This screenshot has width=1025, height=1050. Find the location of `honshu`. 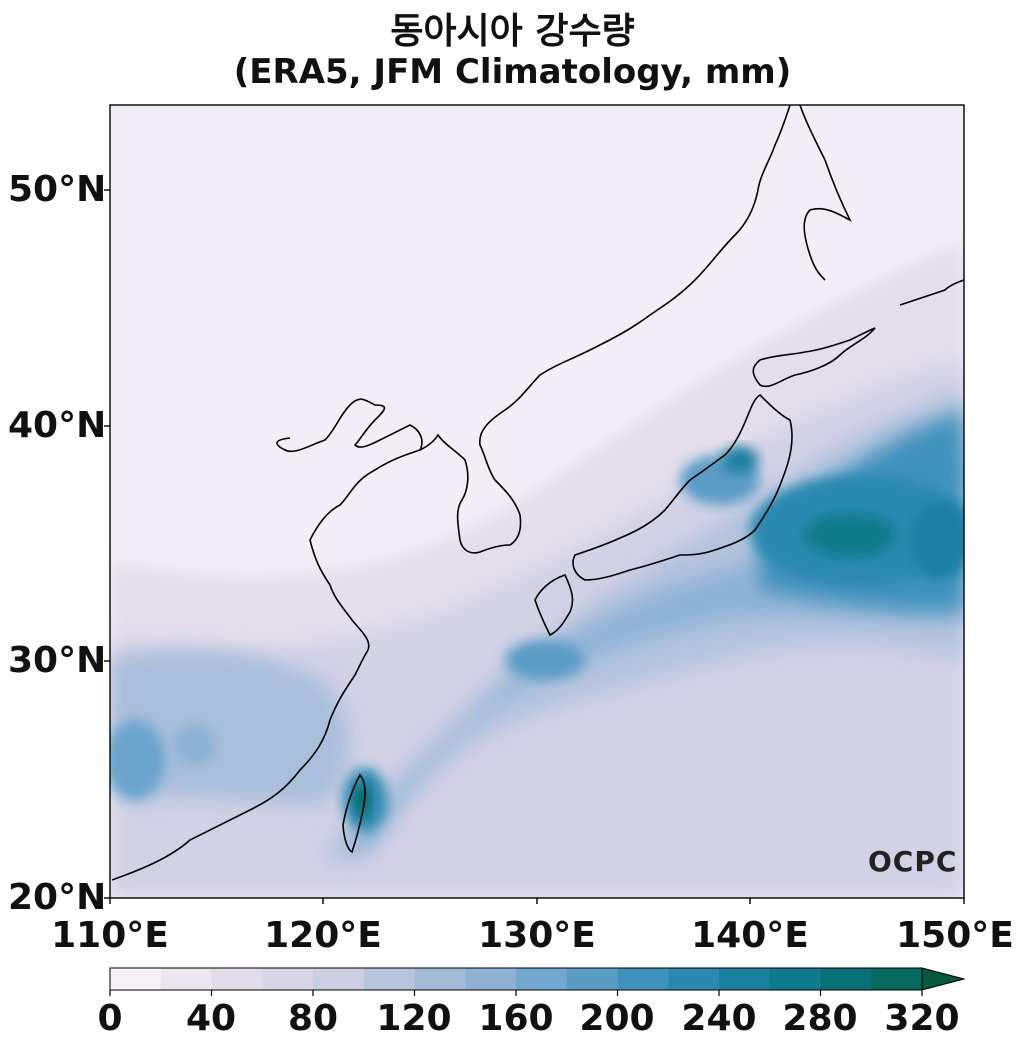

honshu is located at coordinates (682, 487).